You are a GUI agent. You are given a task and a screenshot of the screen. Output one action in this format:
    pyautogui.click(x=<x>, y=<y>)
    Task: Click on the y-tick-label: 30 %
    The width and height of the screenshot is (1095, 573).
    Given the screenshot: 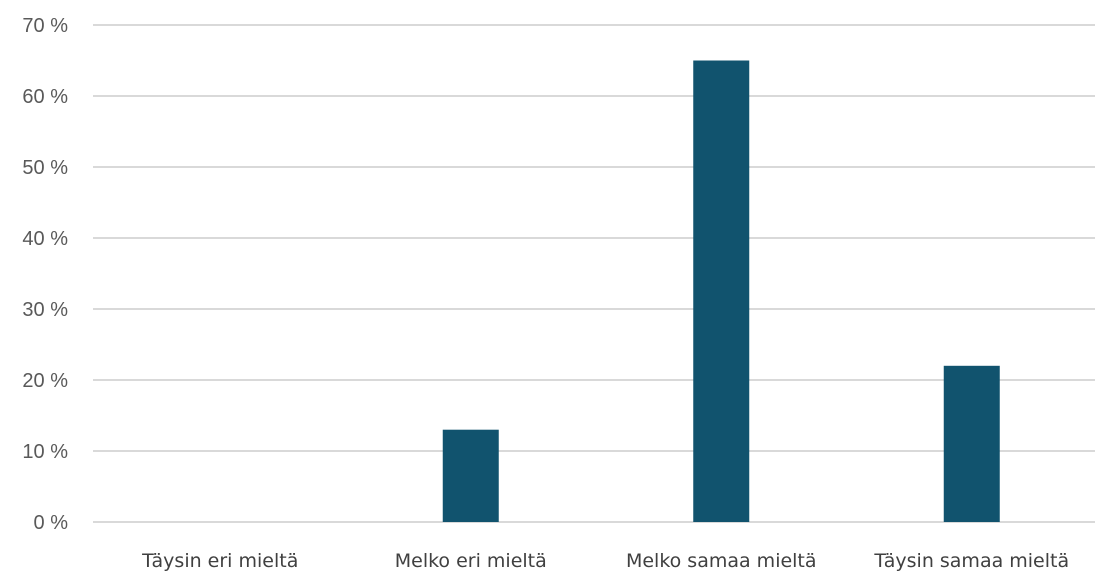 What is the action you would take?
    pyautogui.click(x=45, y=310)
    